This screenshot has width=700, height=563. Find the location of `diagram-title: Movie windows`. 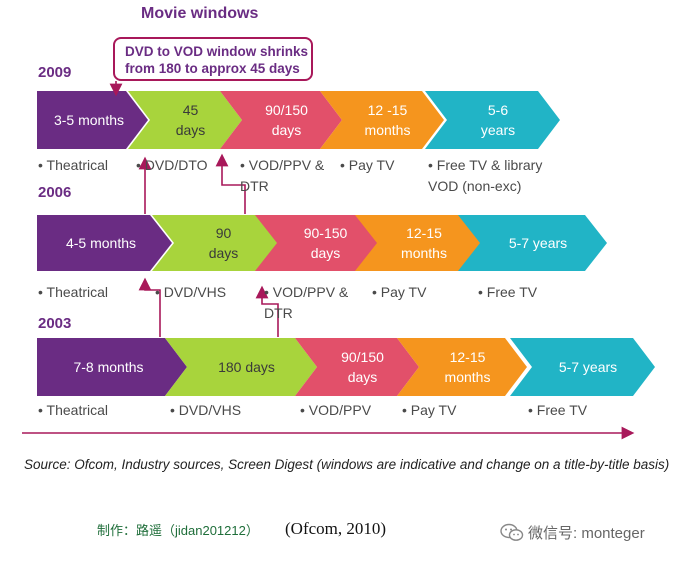

diagram-title: Movie windows is located at coordinates (200, 13).